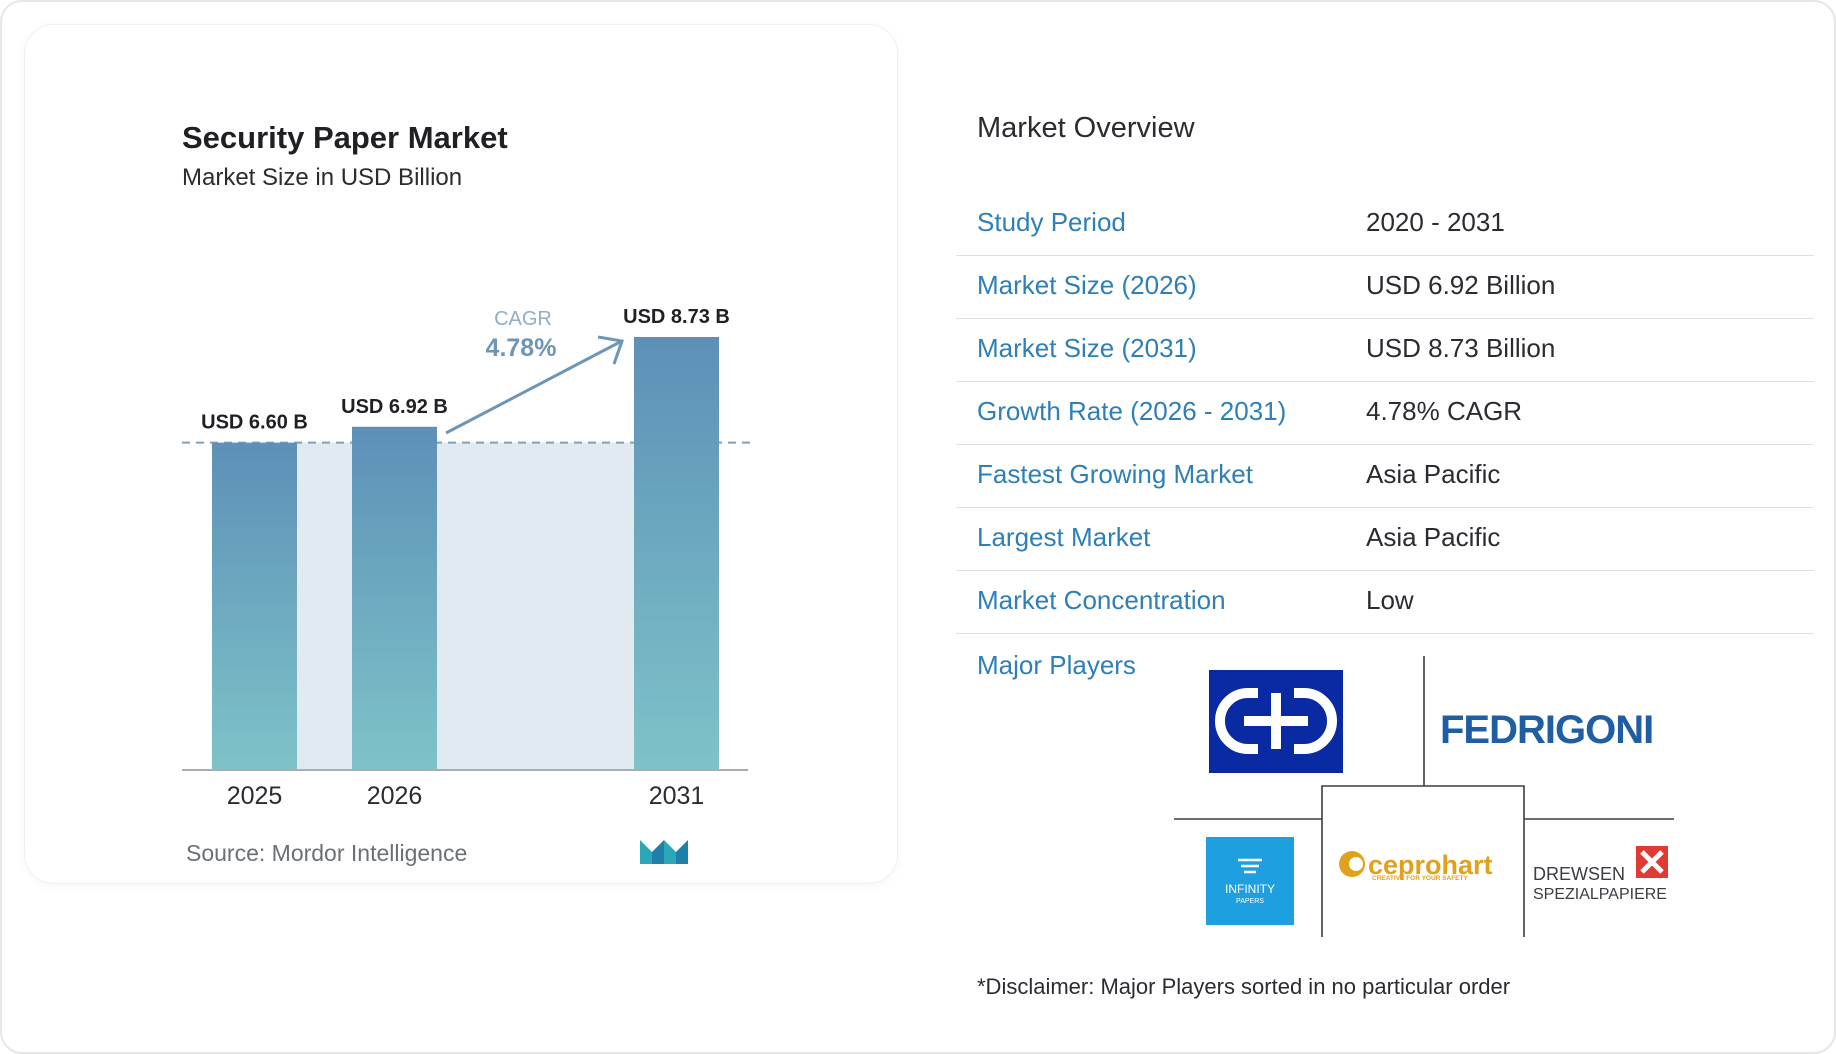  Describe the element at coordinates (254, 423) in the screenshot. I see `bar-data-label: USD 6.60 B` at that location.